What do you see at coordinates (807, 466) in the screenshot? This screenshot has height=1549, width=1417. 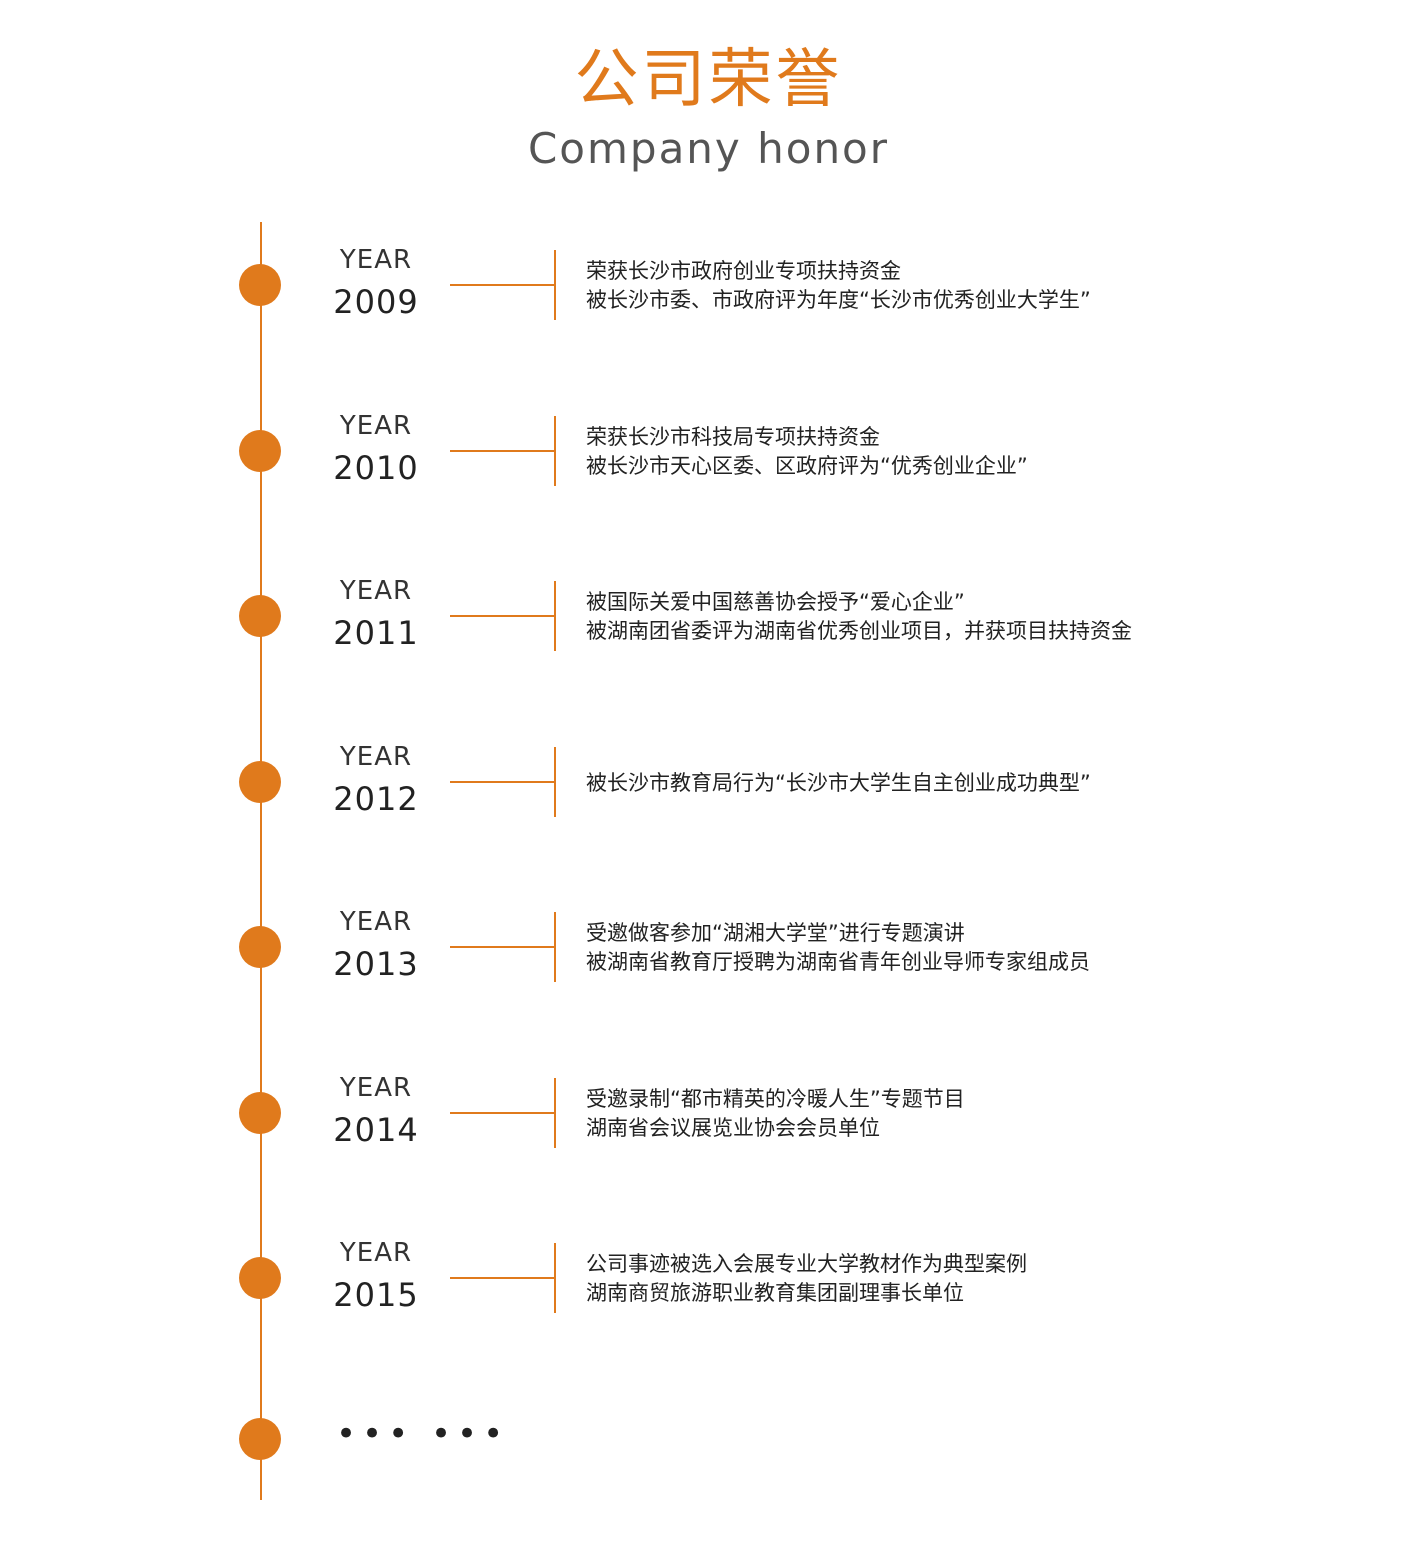 I see `honor-item: 被长沙市天心区委、区政府评为“优秀创业企业”` at bounding box center [807, 466].